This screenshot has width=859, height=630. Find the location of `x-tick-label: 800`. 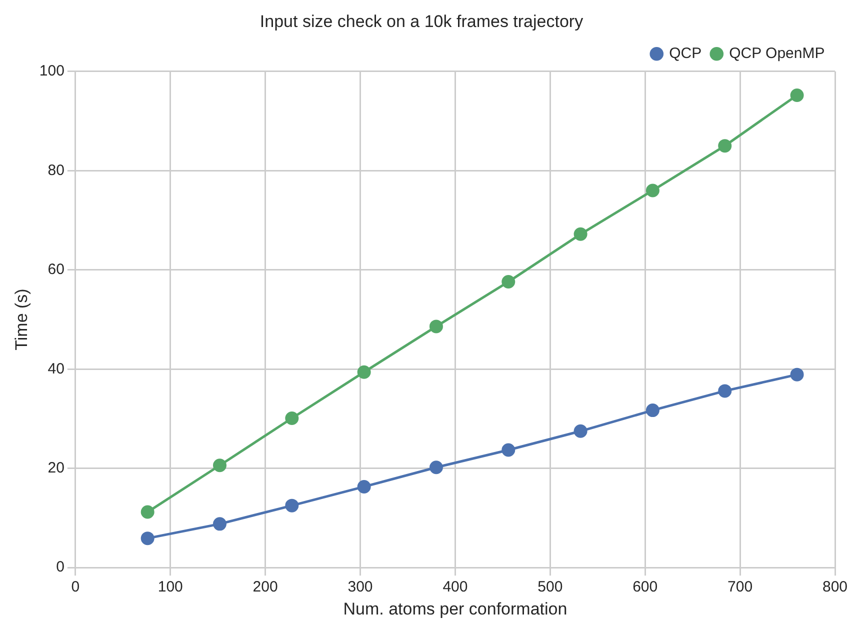

x-tick-label: 800 is located at coordinates (835, 587).